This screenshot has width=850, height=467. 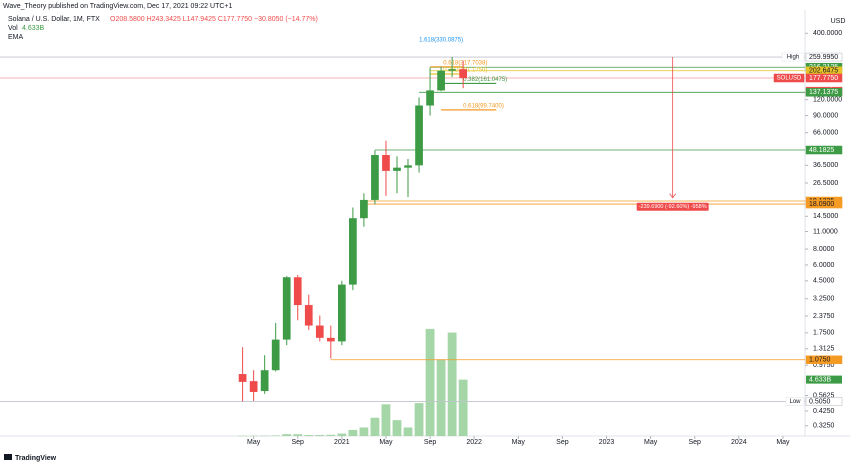 I want to click on x-tick-label: 2021, so click(x=342, y=442).